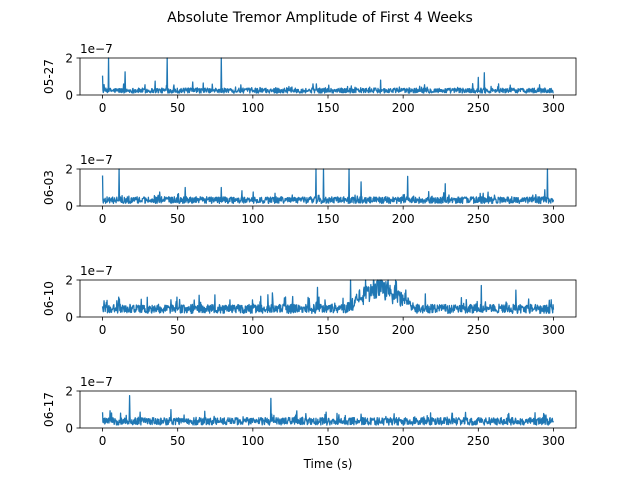 The height and width of the screenshot is (480, 640). What do you see at coordinates (328, 464) in the screenshot?
I see `x-axis-label: Time (s)` at bounding box center [328, 464].